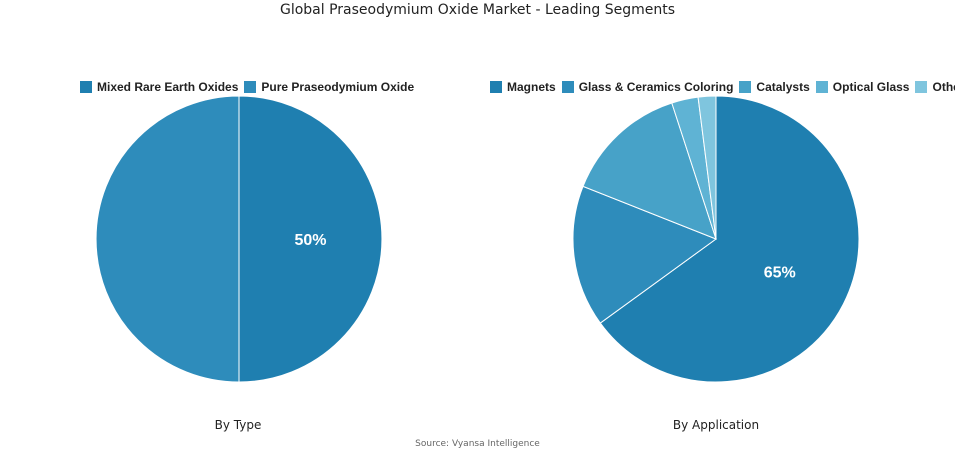 This screenshot has height=454, width=955. I want to click on legend-label: Others, so click(943, 87).